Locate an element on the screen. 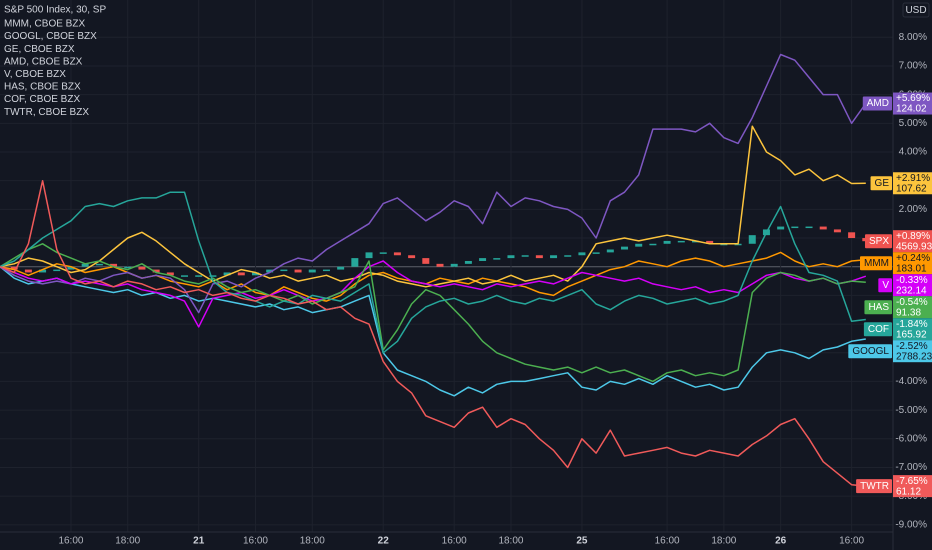 Image resolution: width=932 pixels, height=550 pixels. tag-name: V is located at coordinates (885, 285).